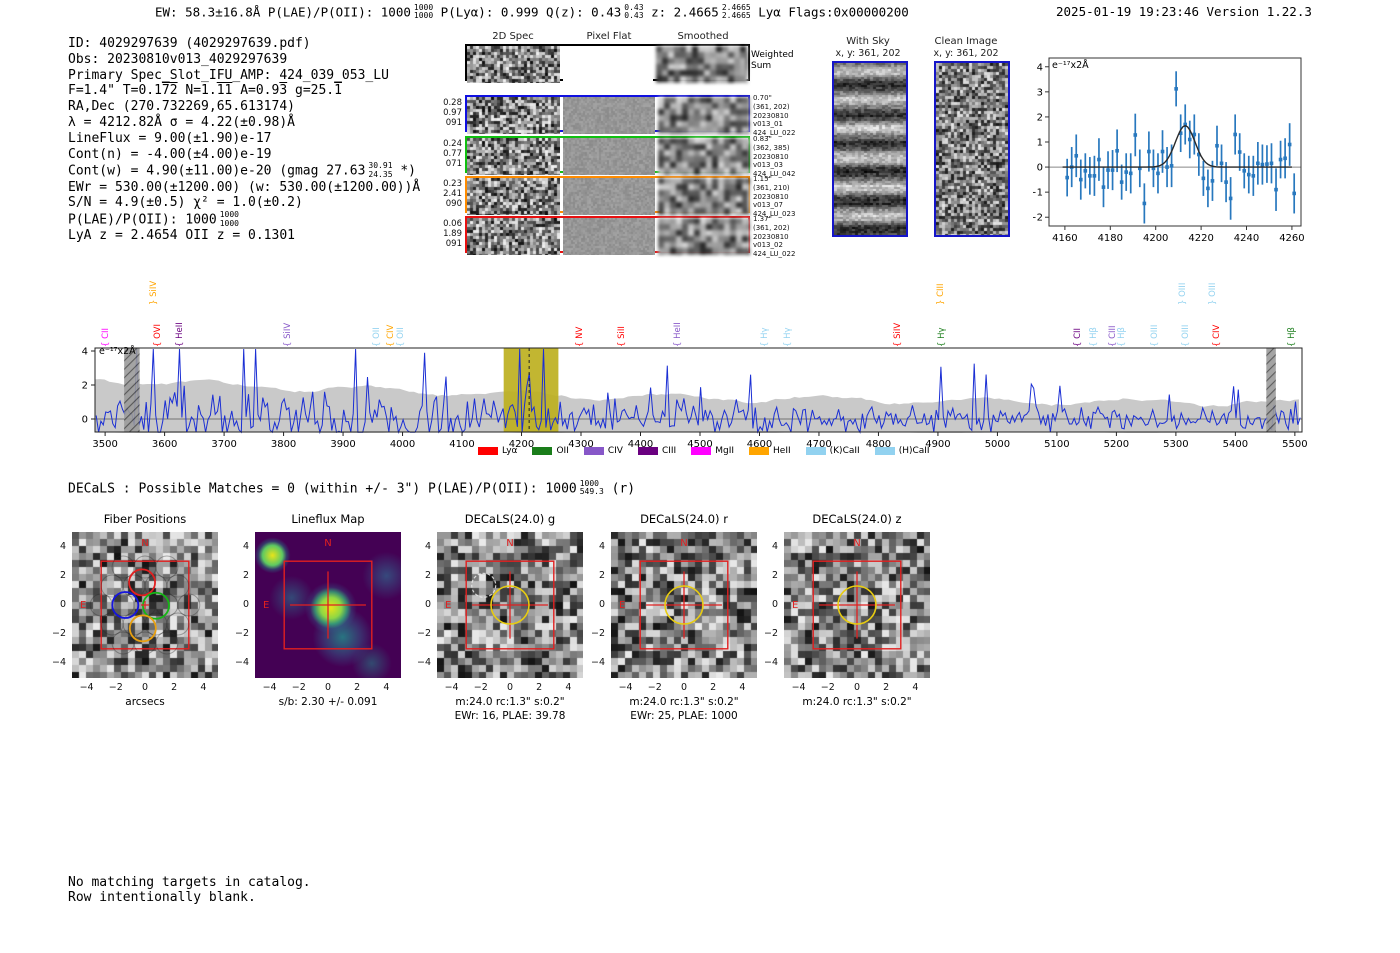 The width and height of the screenshot is (1400, 953). I want to click on fiber-id-labels-0: 0.70" (361, 202) 20230810 v013_01 424_LU_022, so click(774, 115).